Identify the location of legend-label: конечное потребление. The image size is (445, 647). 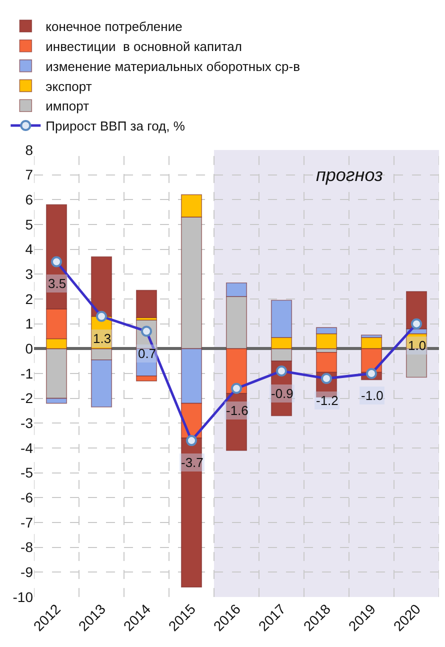
(114, 26).